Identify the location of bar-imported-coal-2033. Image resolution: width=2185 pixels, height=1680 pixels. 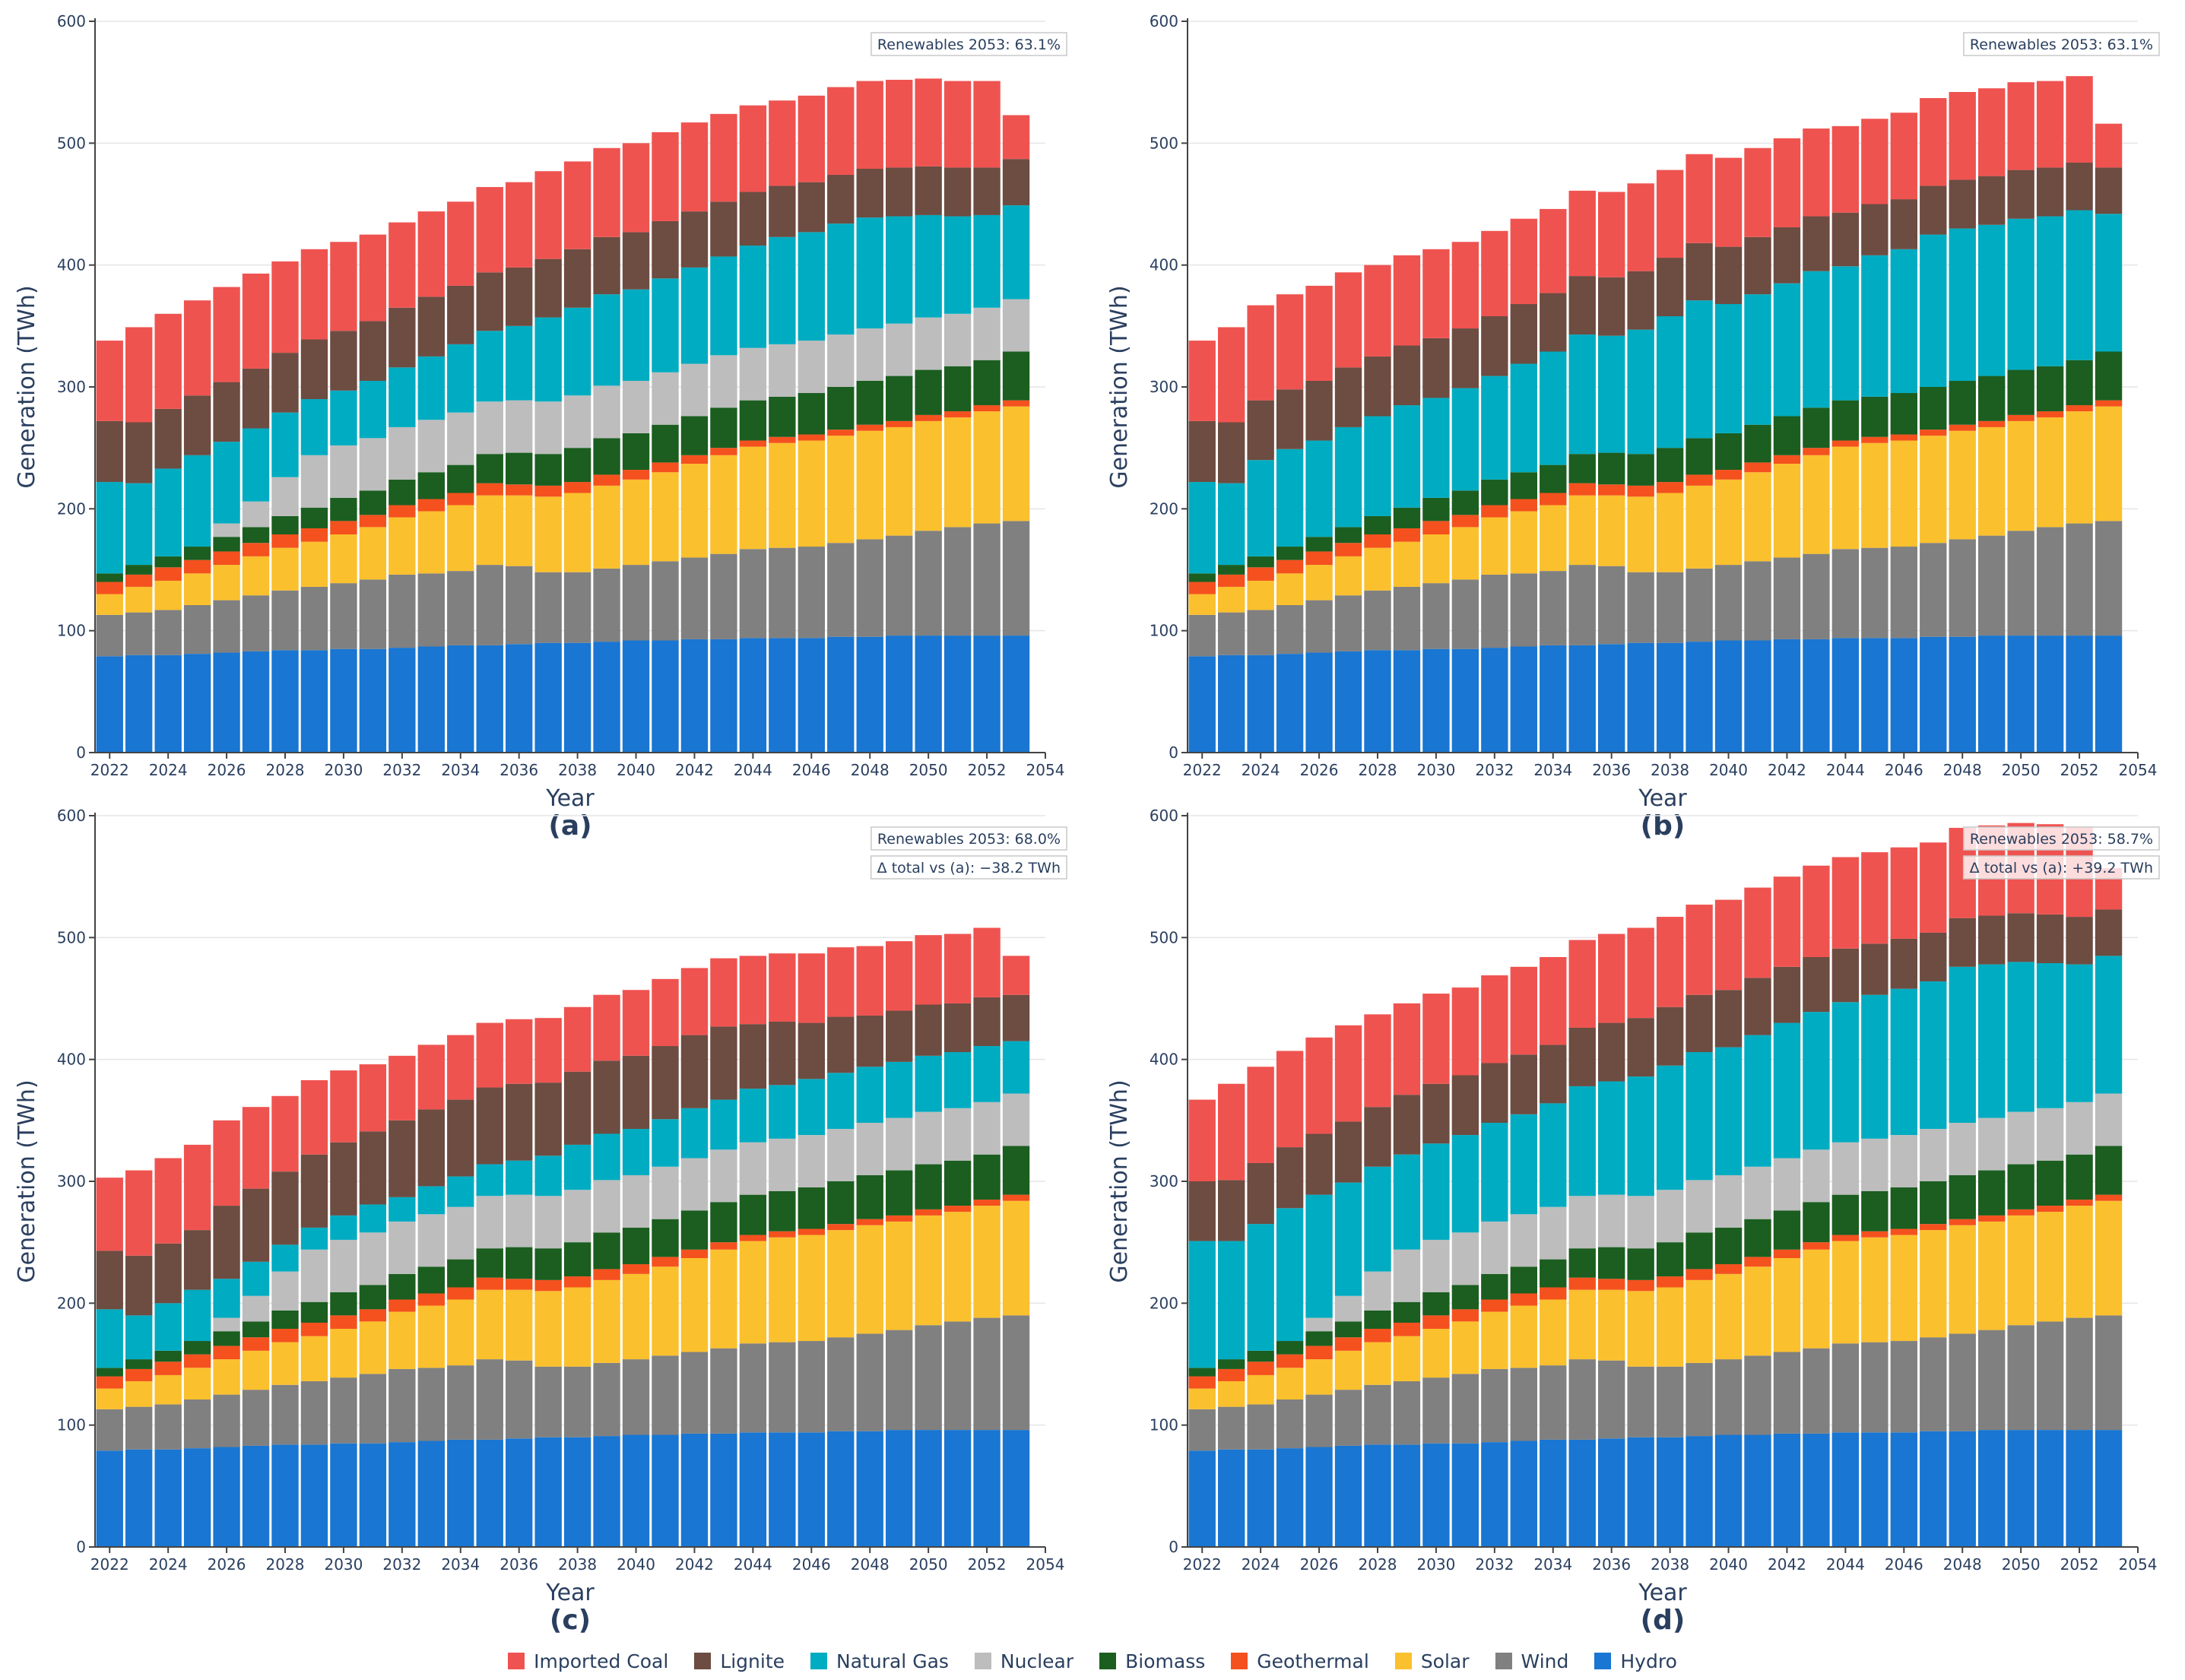
(1523, 261).